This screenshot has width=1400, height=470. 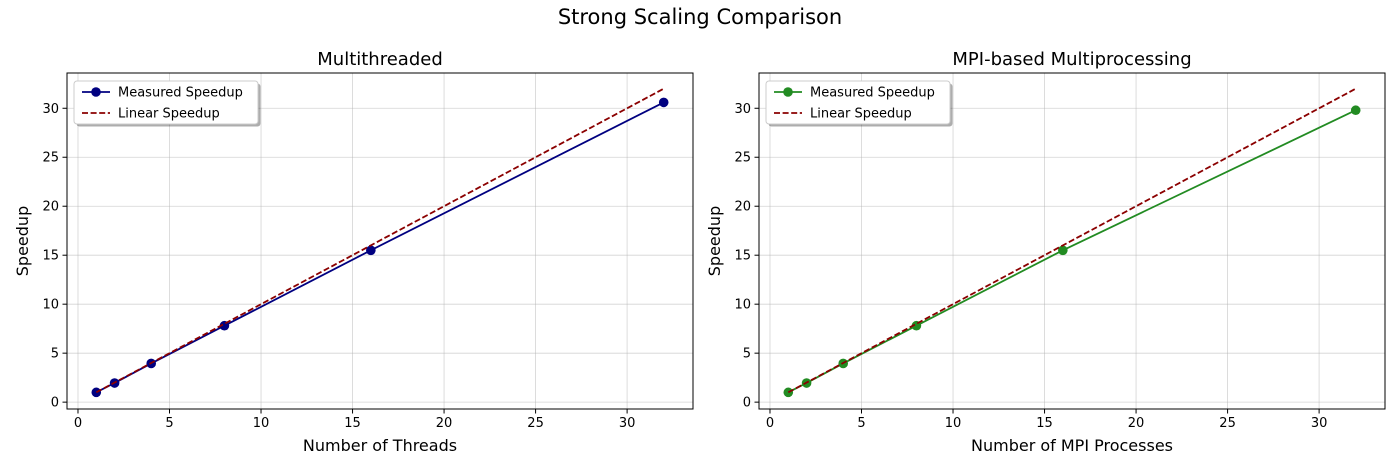 What do you see at coordinates (380, 59) in the screenshot?
I see `panel-title: Multithreaded` at bounding box center [380, 59].